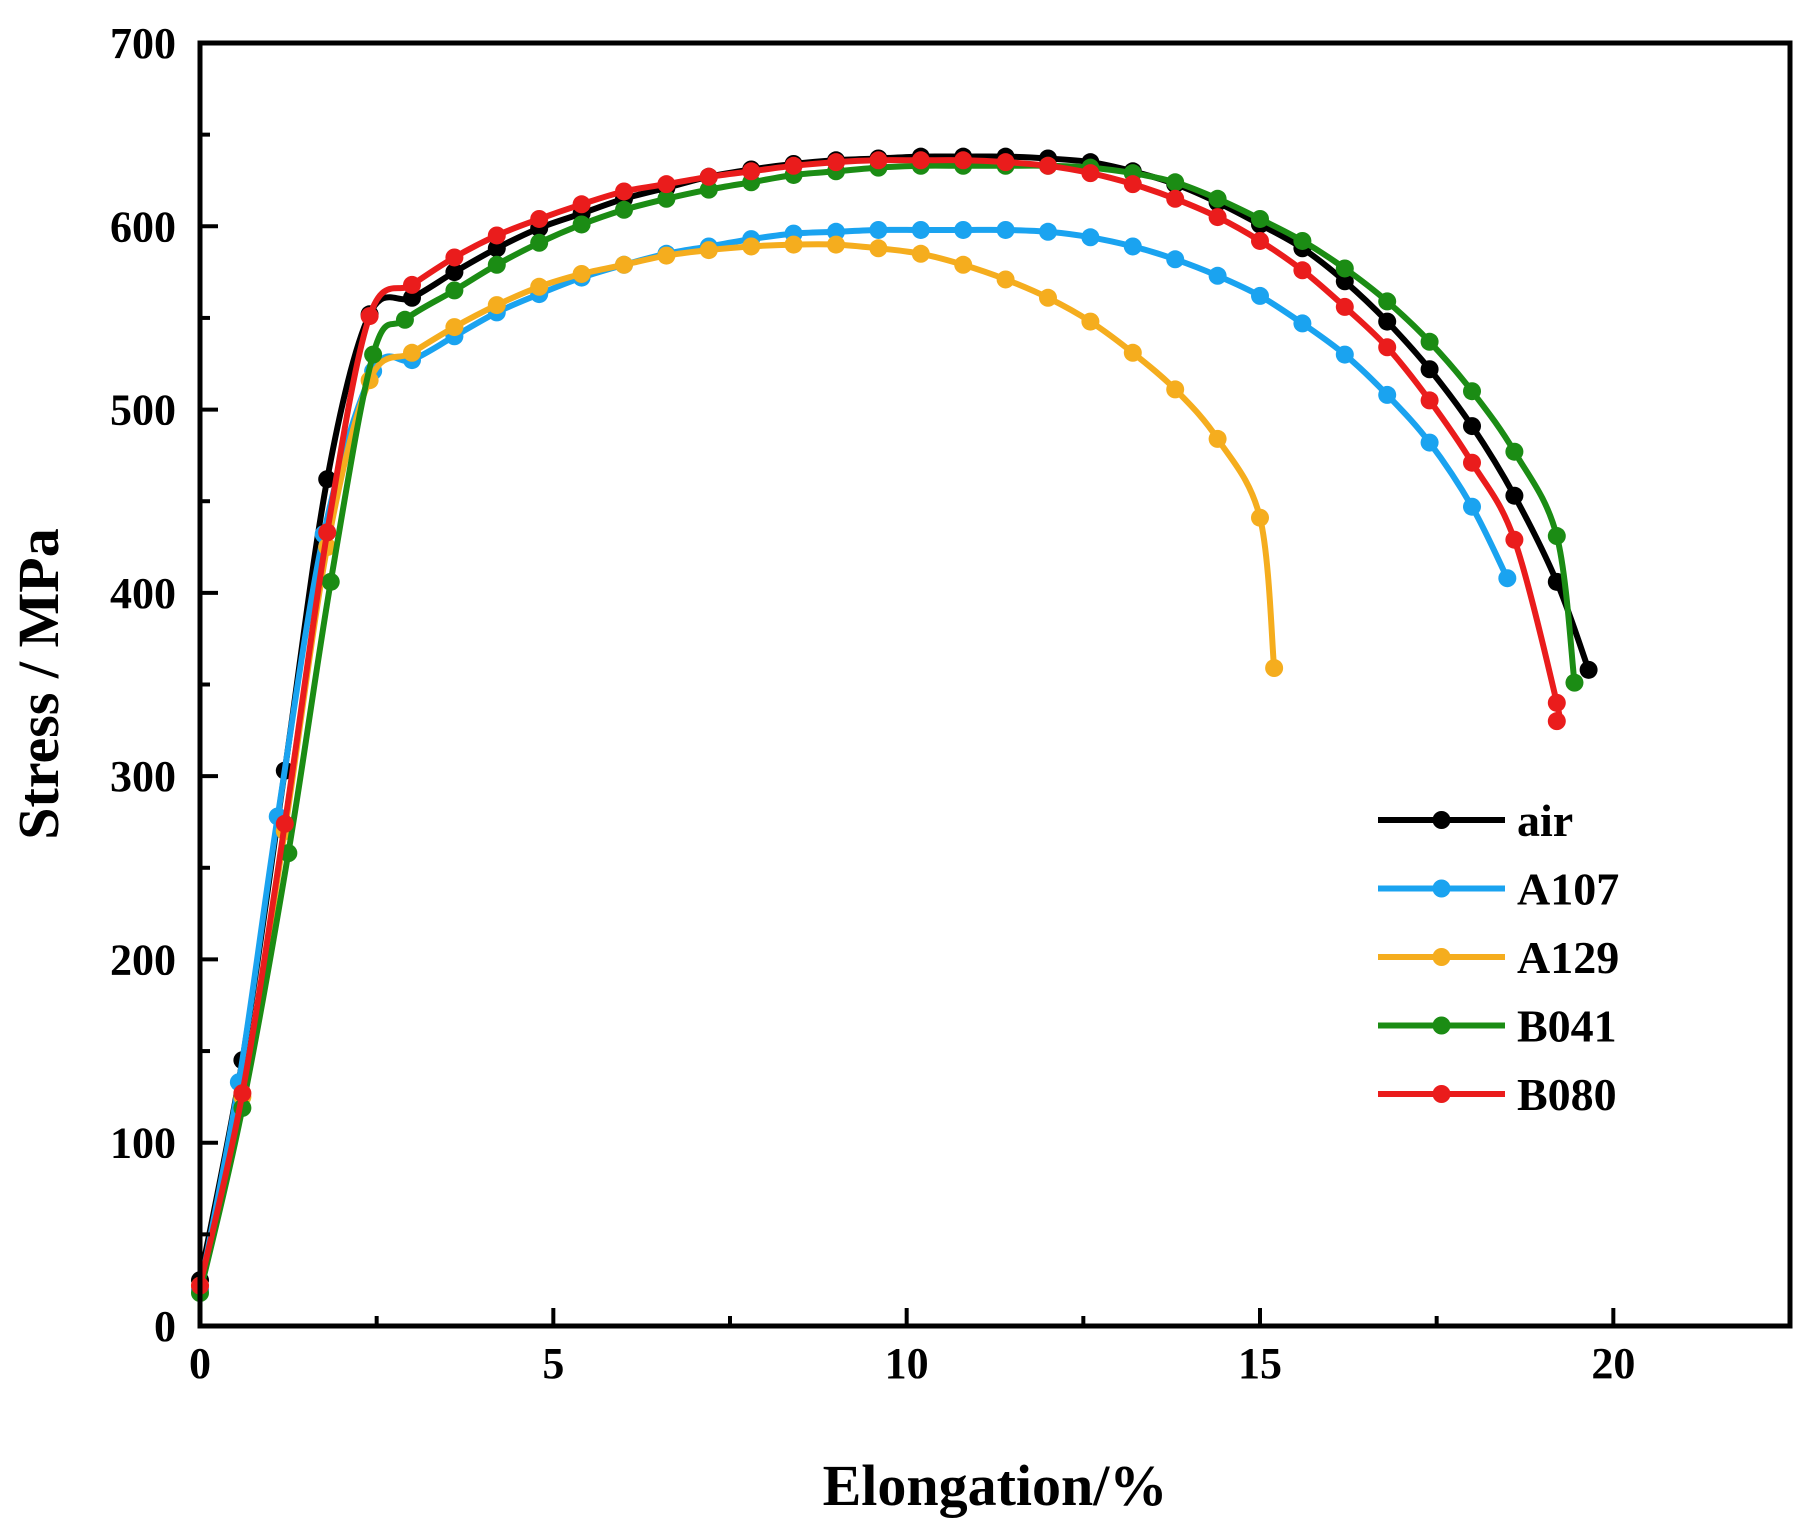  What do you see at coordinates (165, 1326) in the screenshot?
I see `y-tick-label: 0` at bounding box center [165, 1326].